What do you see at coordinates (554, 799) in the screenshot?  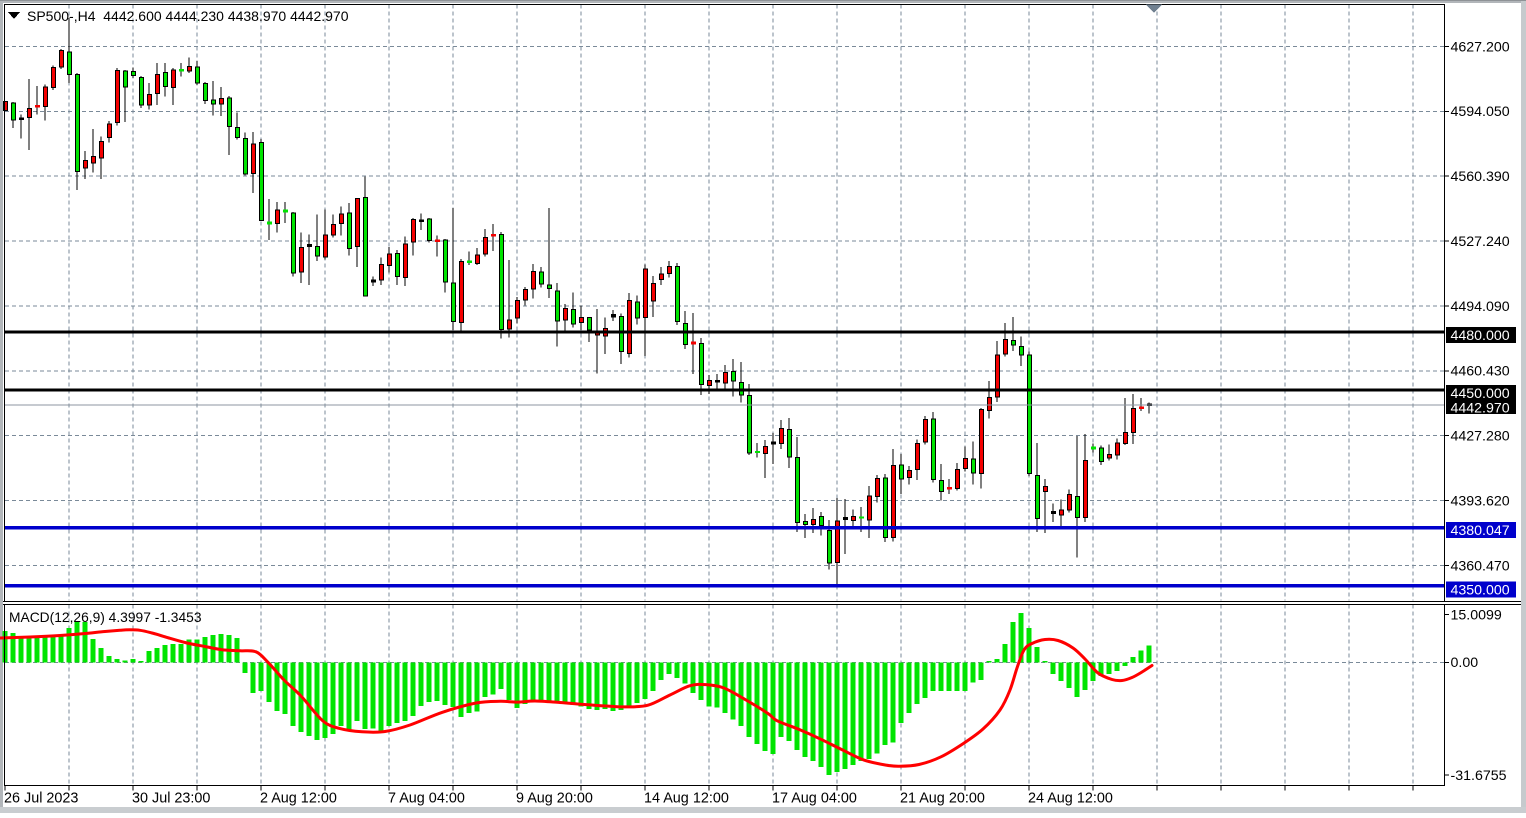 I see `svg-text: 9 Aug 20:00` at bounding box center [554, 799].